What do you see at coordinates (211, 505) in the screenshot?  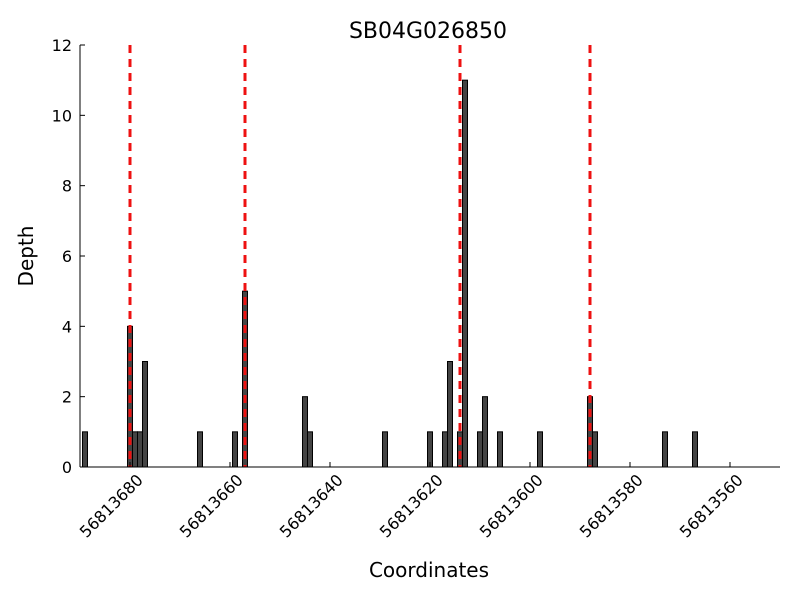 I see `x-tick-label: 56813660` at bounding box center [211, 505].